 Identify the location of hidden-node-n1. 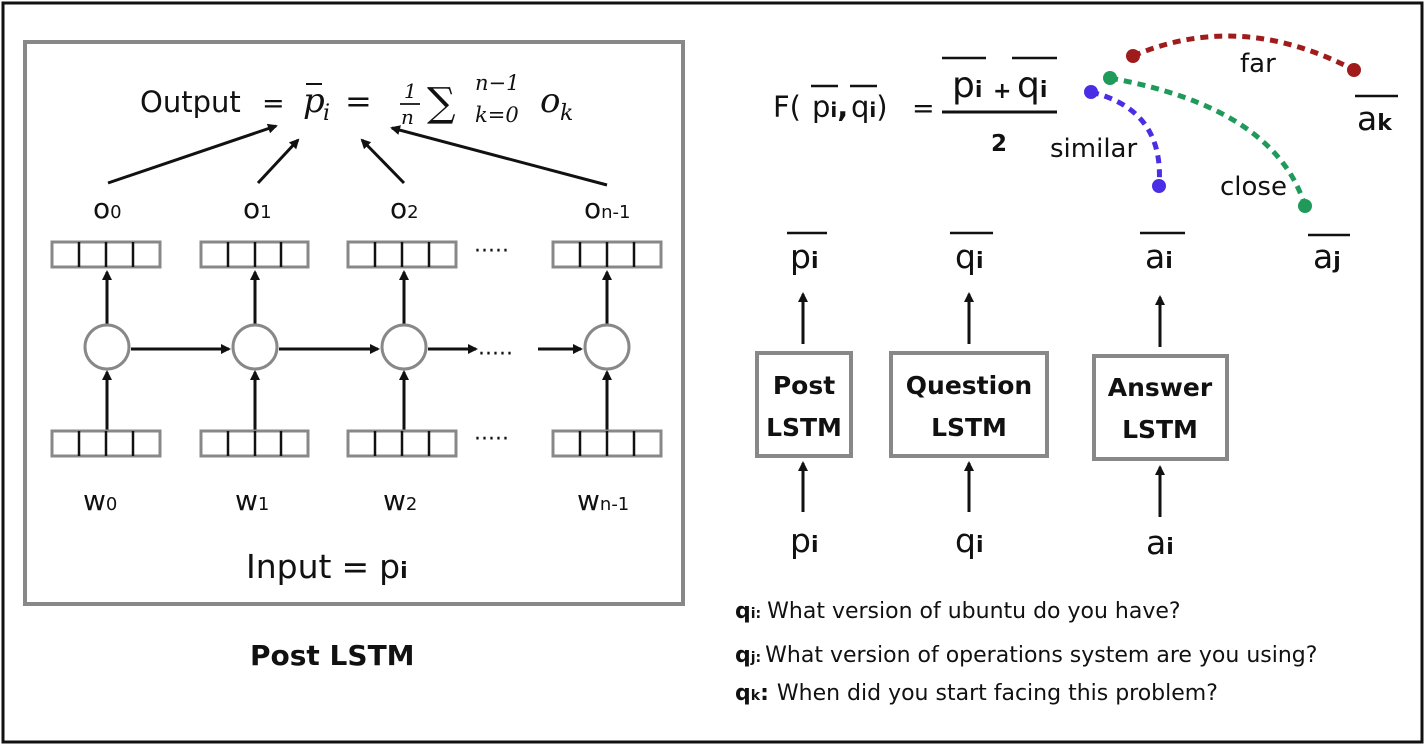
(607, 347).